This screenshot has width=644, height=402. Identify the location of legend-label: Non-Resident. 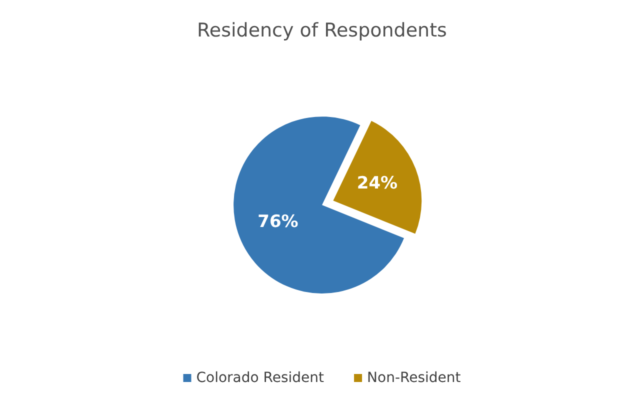
(414, 378).